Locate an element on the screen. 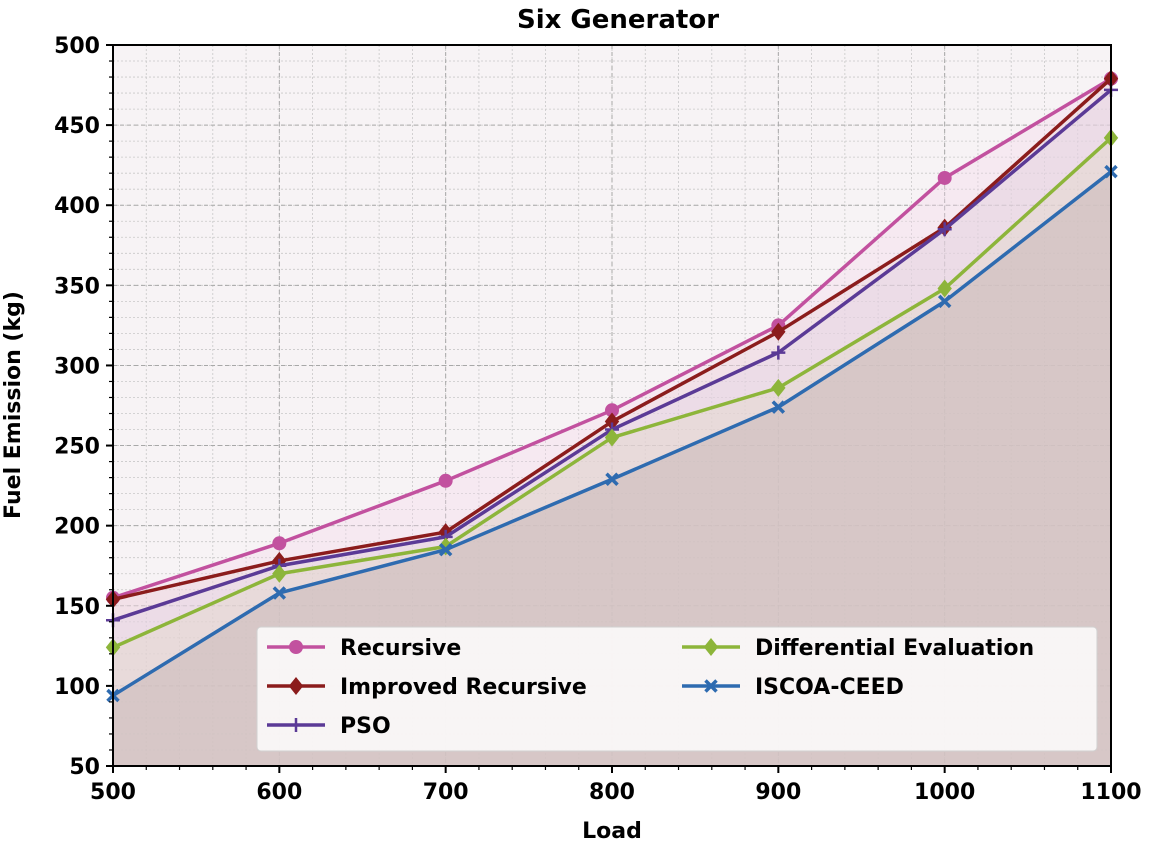 The width and height of the screenshot is (1150, 843). x-tick-label: 800 is located at coordinates (612, 792).